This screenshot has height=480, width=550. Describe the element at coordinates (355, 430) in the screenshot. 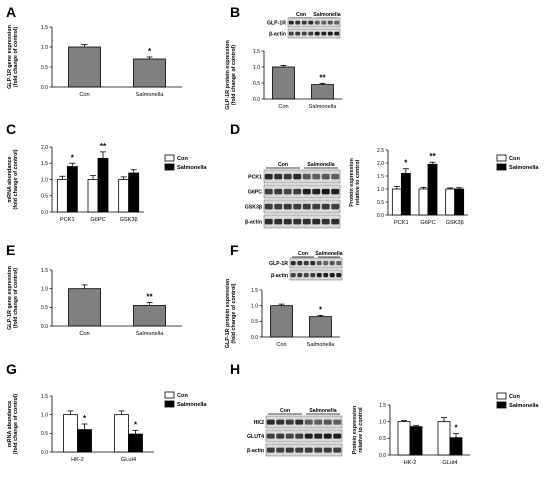

I see `y-axis-label: Protein expression` at that location.